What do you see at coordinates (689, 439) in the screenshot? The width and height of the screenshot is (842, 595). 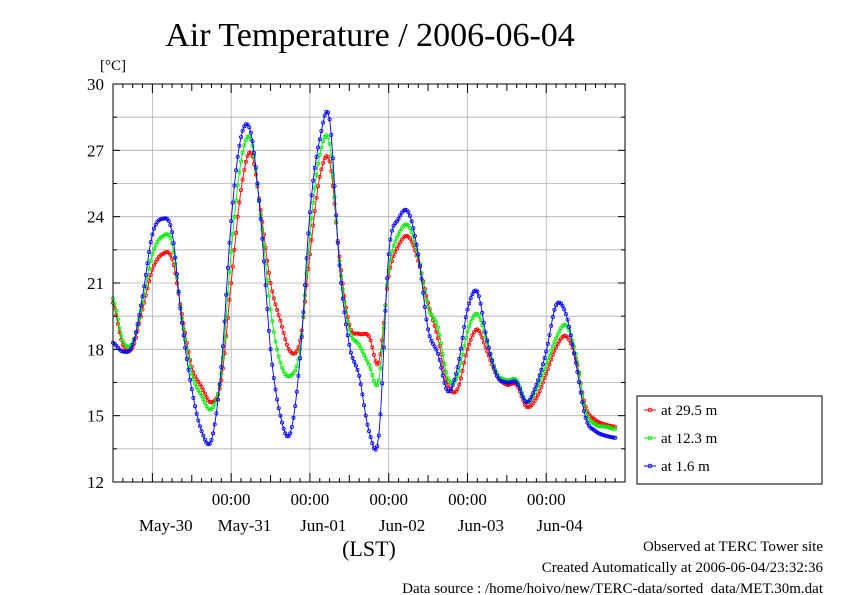 I see `legend-entry-label: at 12.3 m` at bounding box center [689, 439].